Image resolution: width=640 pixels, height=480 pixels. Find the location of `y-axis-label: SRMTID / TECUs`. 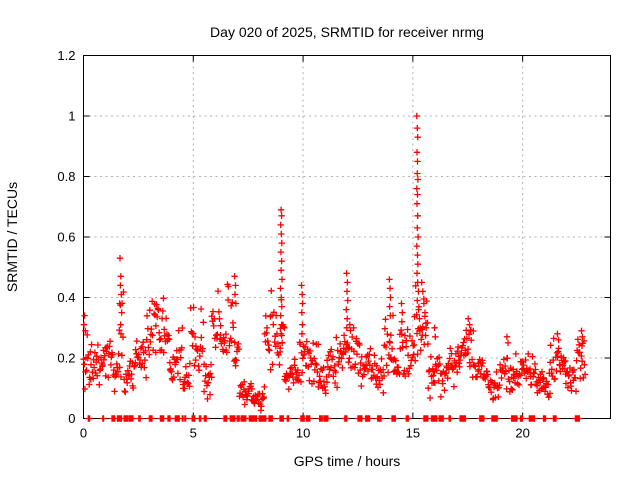

y-axis-label: SRMTID / TECUs is located at coordinates (12, 237).